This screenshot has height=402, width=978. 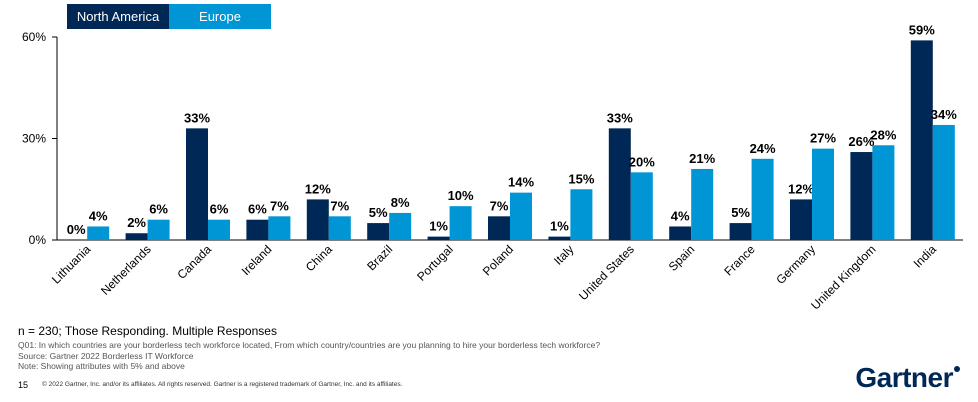 What do you see at coordinates (823, 138) in the screenshot?
I see `data-label: 27%` at bounding box center [823, 138].